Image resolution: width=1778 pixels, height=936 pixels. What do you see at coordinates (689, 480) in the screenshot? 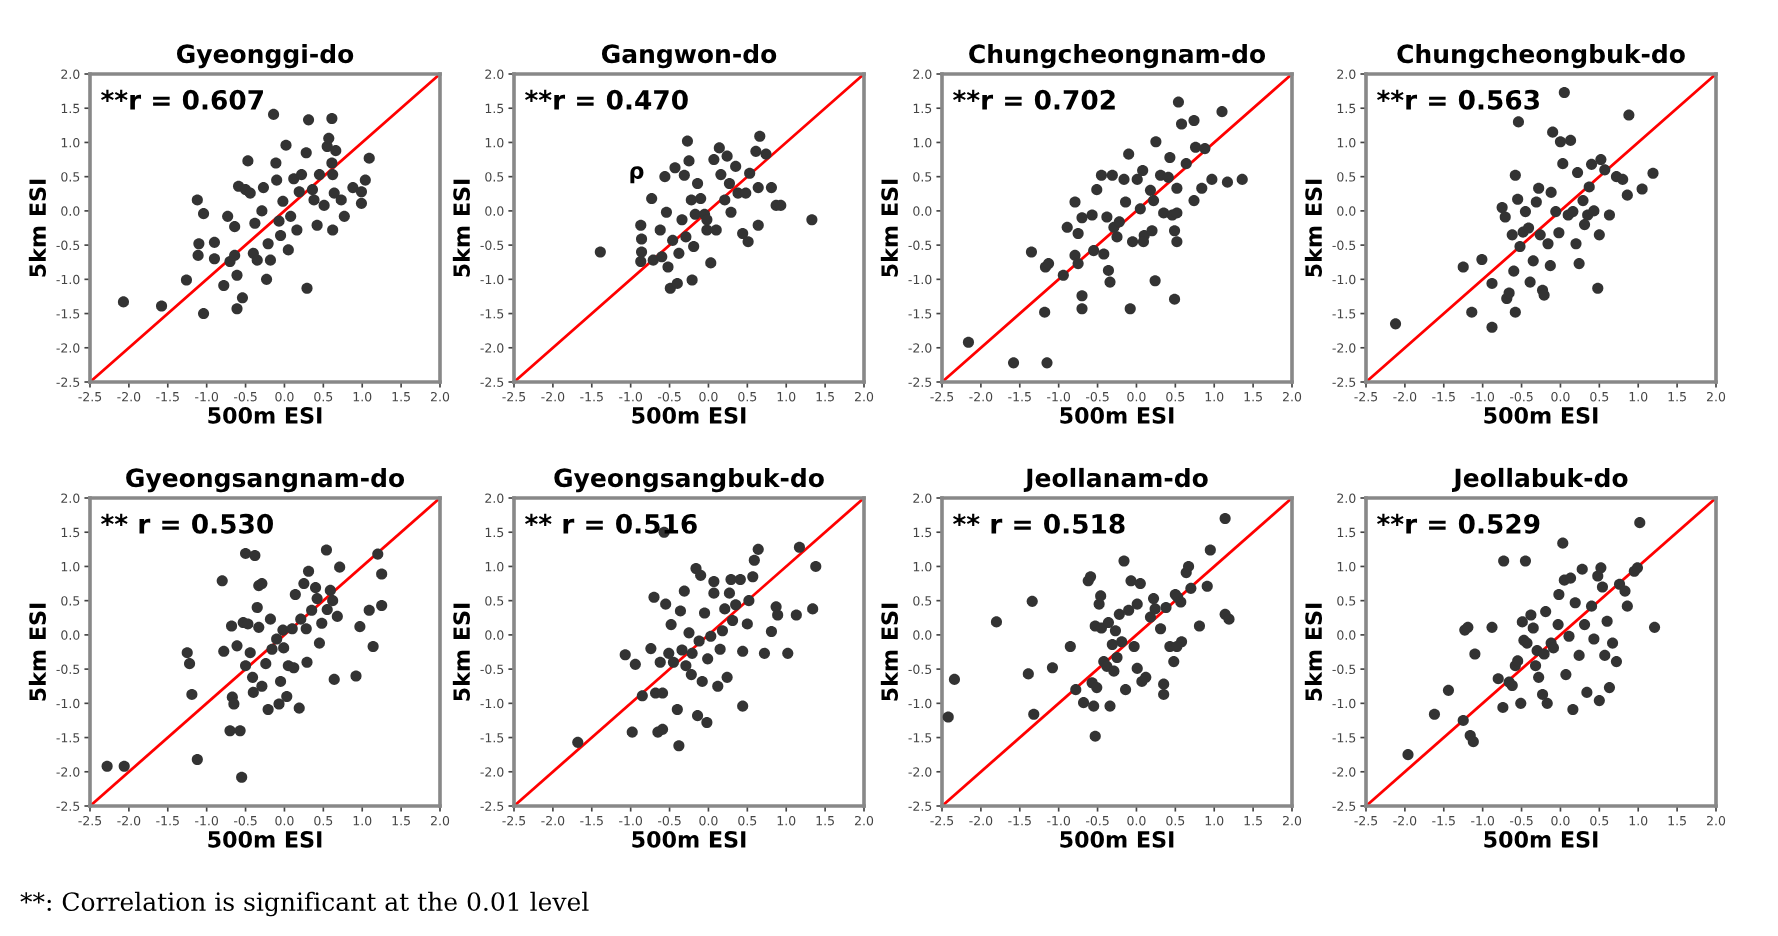
I see `chart-title: Gyeongsangbuk-do` at bounding box center [689, 480].